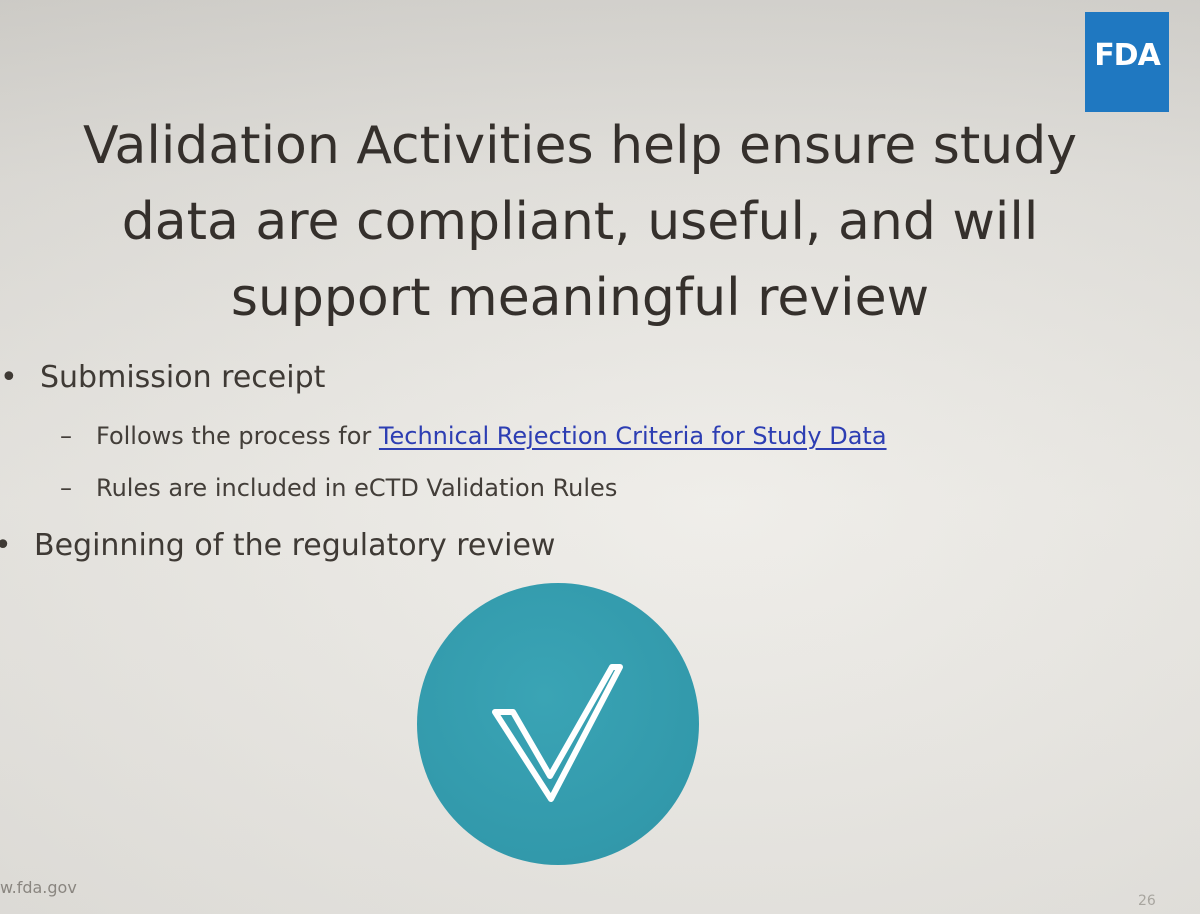  I want to click on validation-check-graphic, so click(558, 724).